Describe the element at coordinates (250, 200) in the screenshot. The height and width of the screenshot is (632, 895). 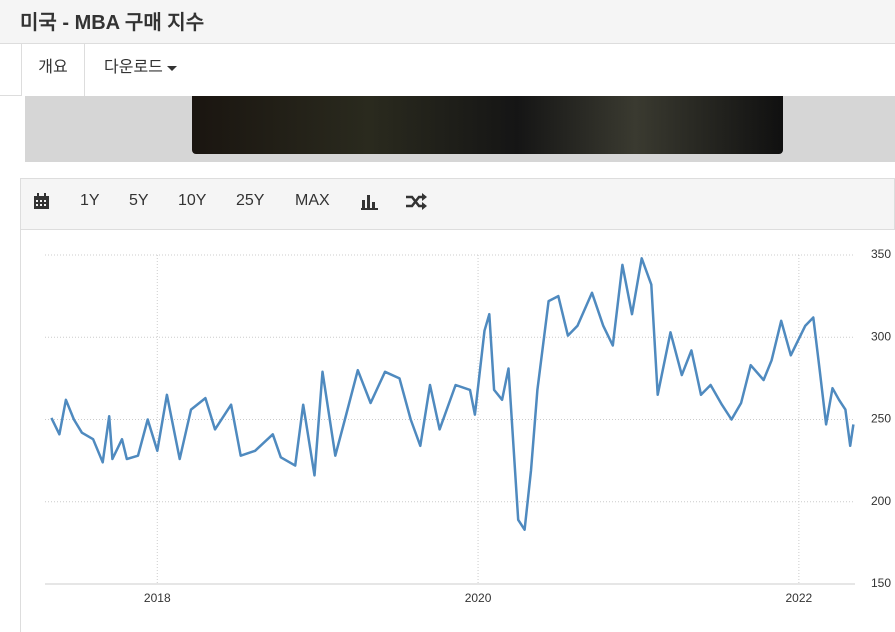
I see `range-button: 25Y` at that location.